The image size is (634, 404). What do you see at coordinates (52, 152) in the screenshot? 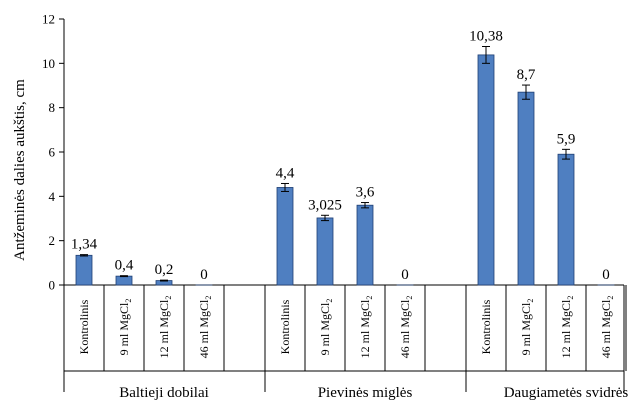
I see `y-tick-label: 6` at bounding box center [52, 152].